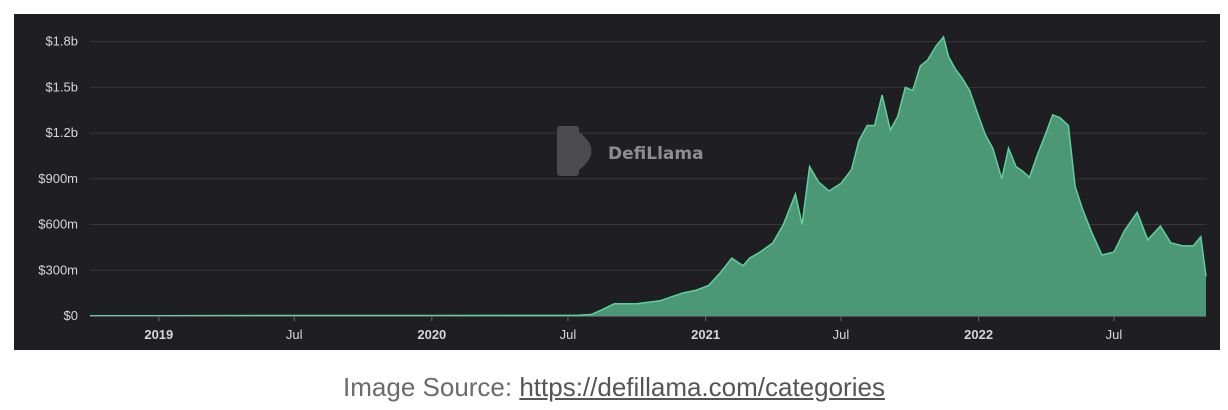 This screenshot has height=410, width=1228. I want to click on defillama-logo-icon, so click(568, 151).